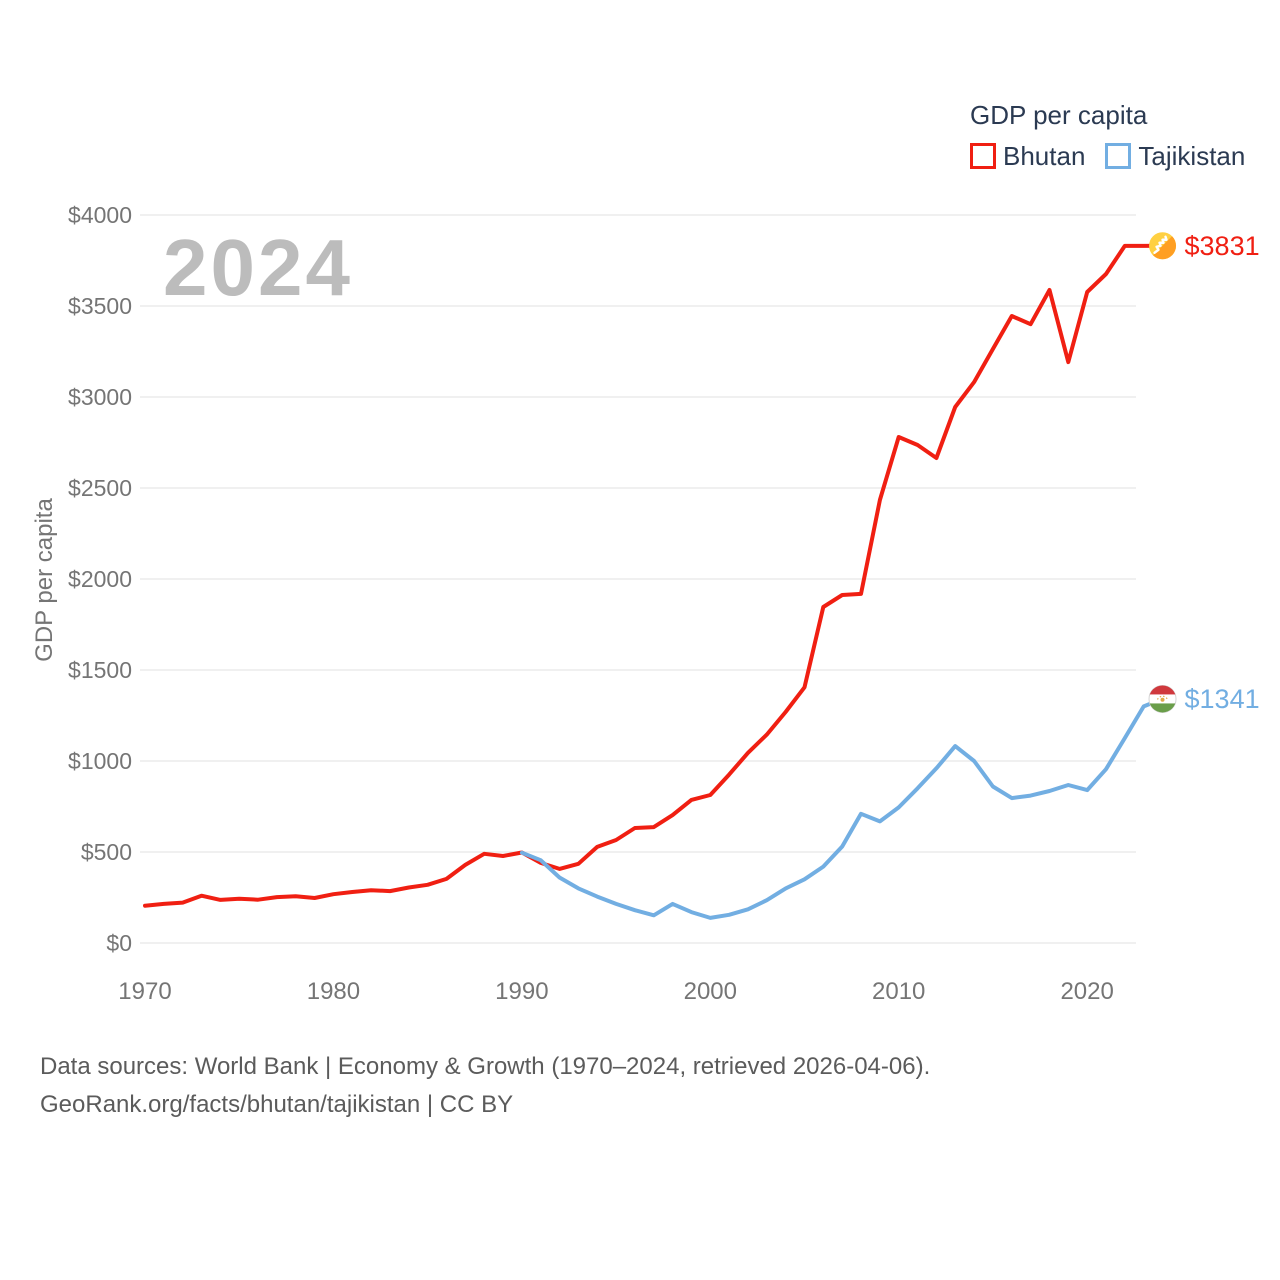 This screenshot has height=1280, width=1280. I want to click on legend-title: GDP per capita, so click(1059, 115).